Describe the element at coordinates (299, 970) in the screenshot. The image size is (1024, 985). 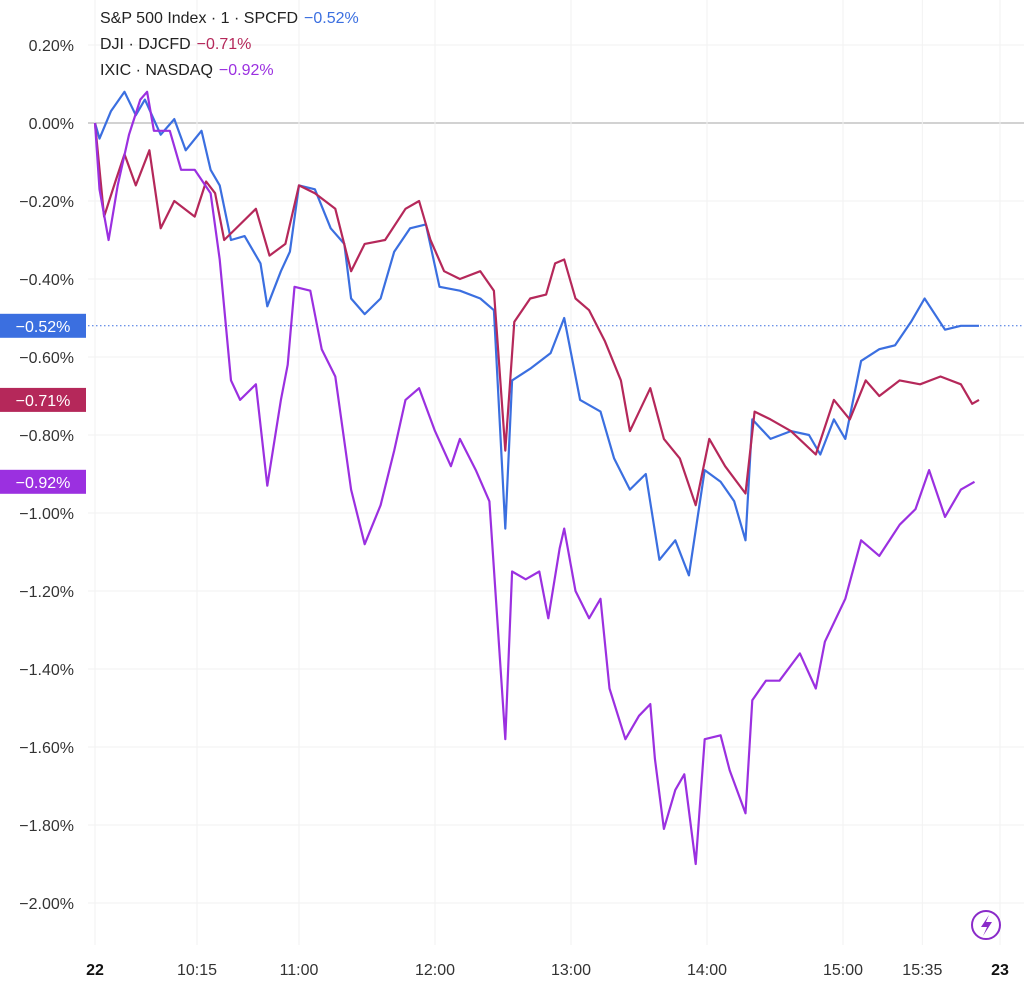
I see `x-tick-label: 11:00` at that location.